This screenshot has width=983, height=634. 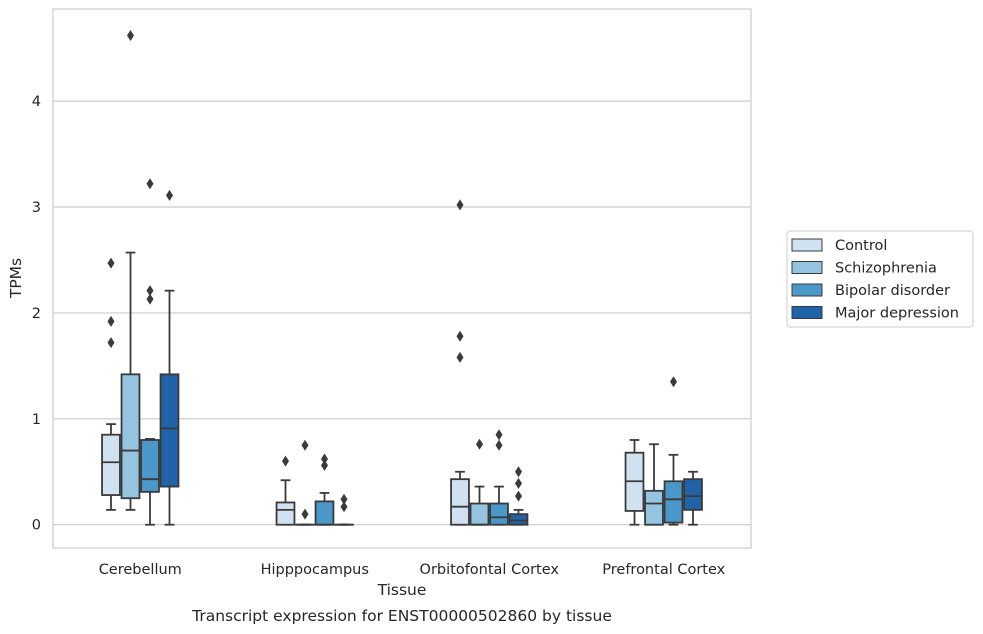 I want to click on y-tick-label: 4, so click(x=36, y=102).